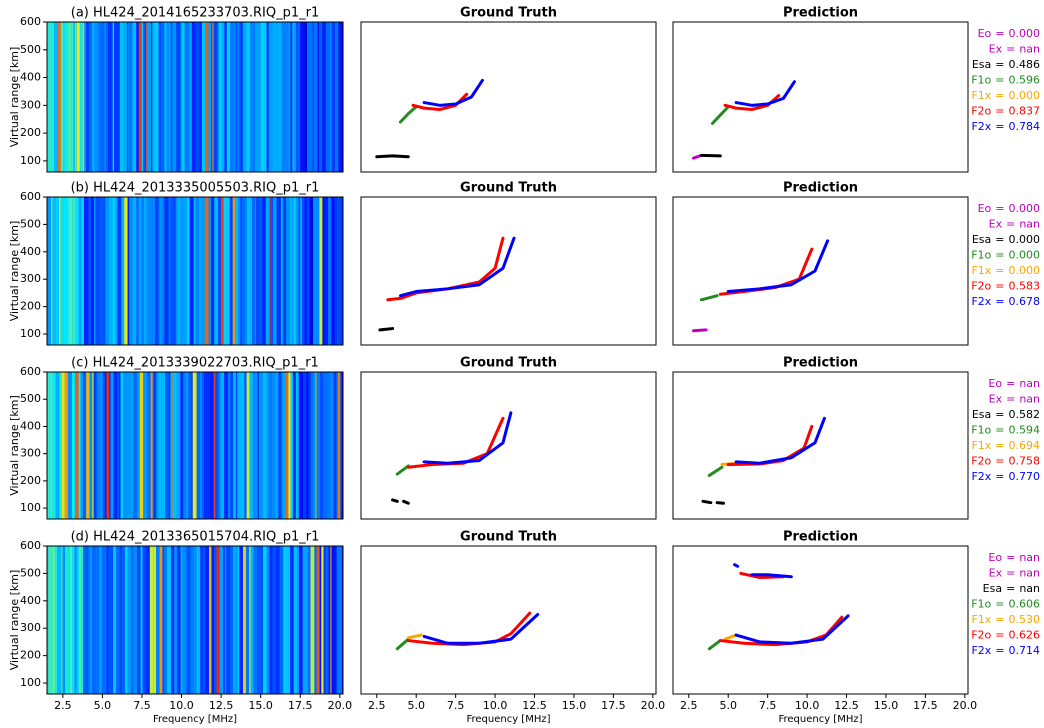  I want to click on score-value: 0.486, so click(1025, 64).